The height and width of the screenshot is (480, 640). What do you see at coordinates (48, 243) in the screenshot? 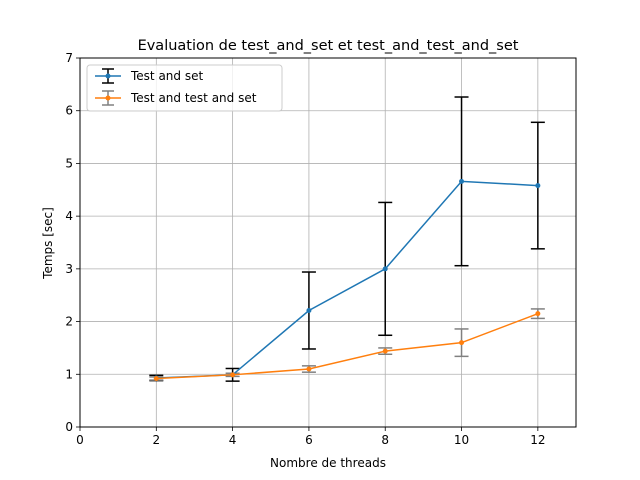
I see `y-axis-label: Temps [sec]` at bounding box center [48, 243].